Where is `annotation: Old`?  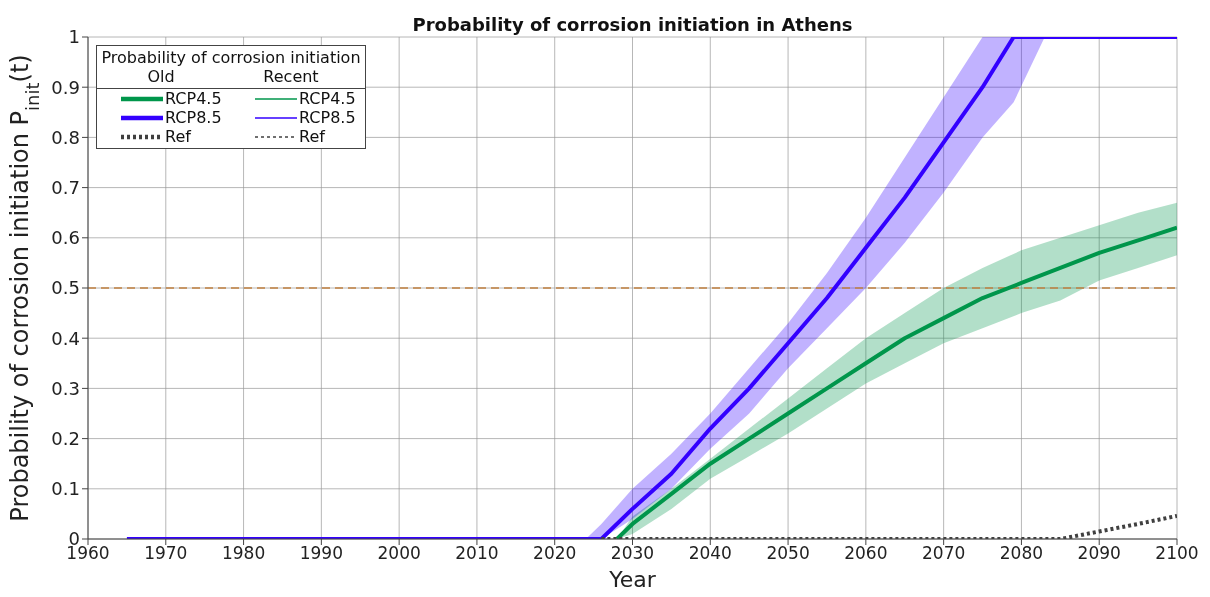
annotation: Old is located at coordinates (161, 76).